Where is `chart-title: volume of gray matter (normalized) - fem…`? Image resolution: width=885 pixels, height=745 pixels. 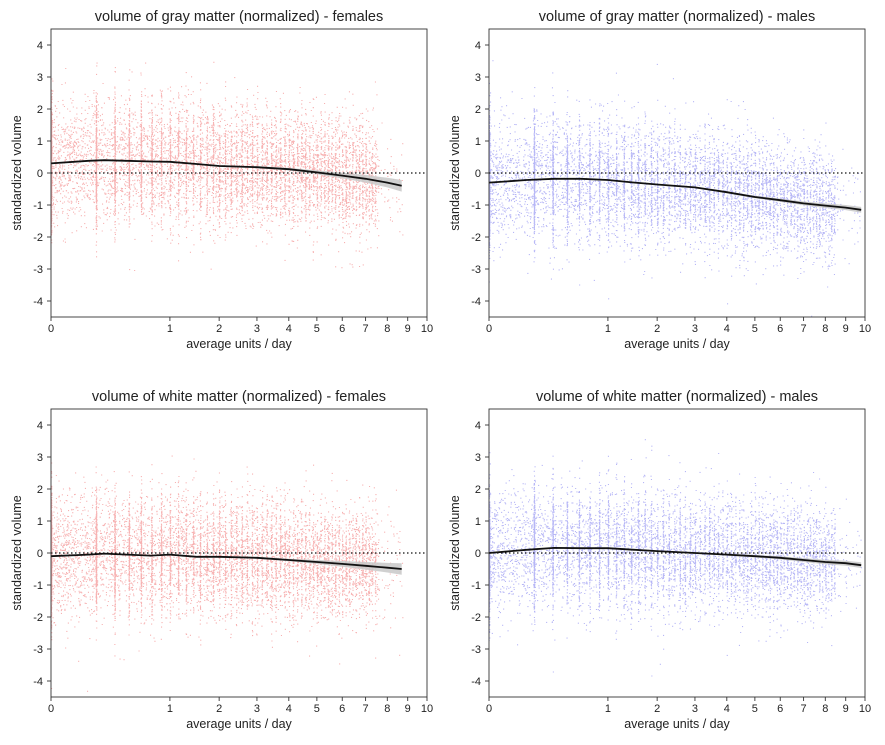 chart-title: volume of gray matter (normalized) - fem… is located at coordinates (239, 17).